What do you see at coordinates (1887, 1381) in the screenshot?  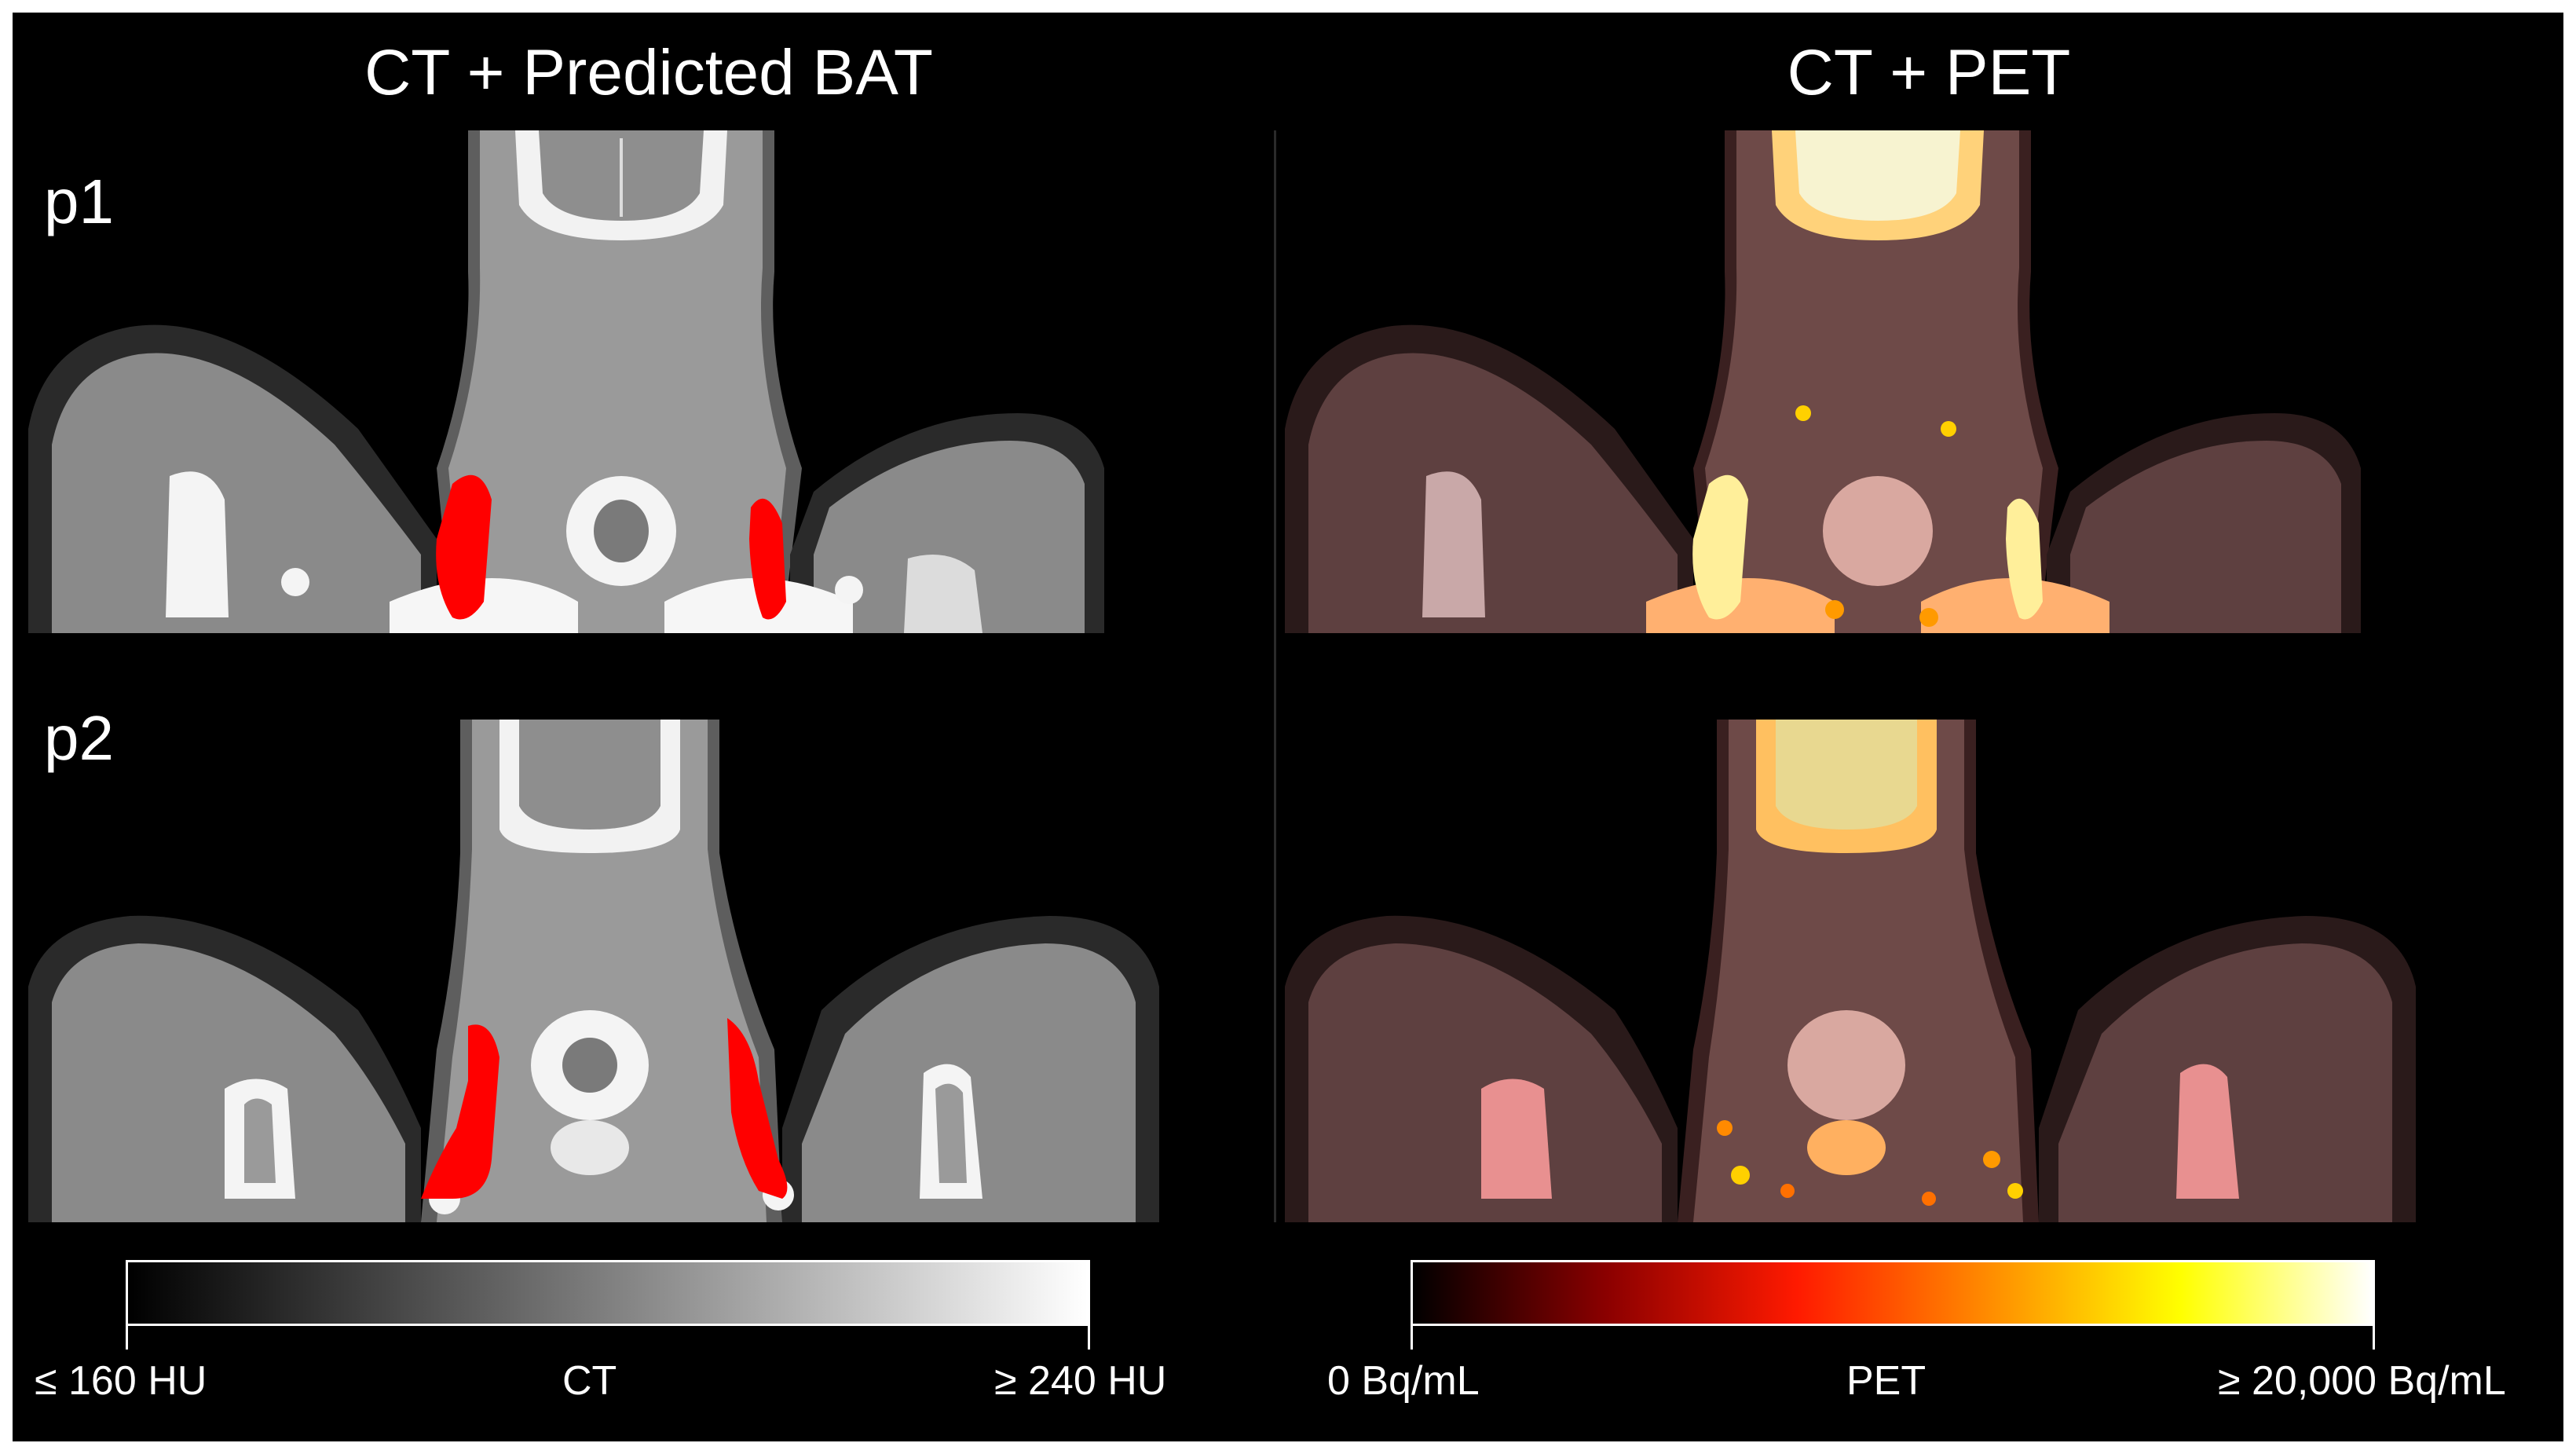 I see `pet-colorbar-name: PET` at bounding box center [1887, 1381].